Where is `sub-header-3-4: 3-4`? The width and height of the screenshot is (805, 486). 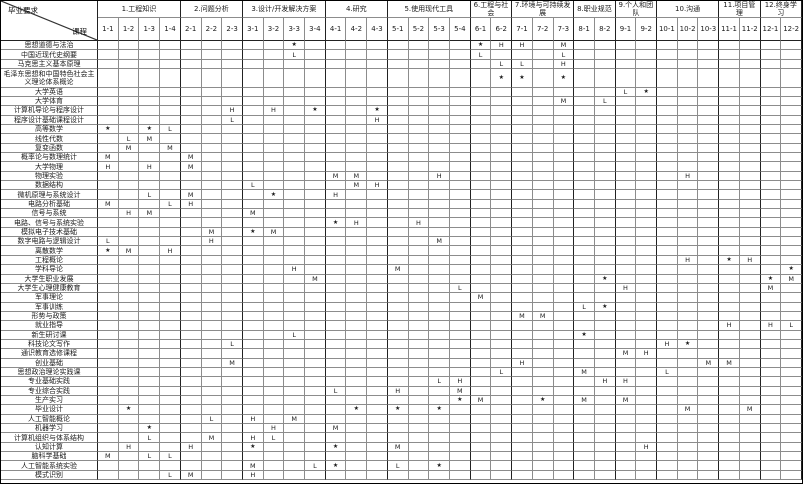
sub-header-3-4: 3-4 is located at coordinates (315, 29).